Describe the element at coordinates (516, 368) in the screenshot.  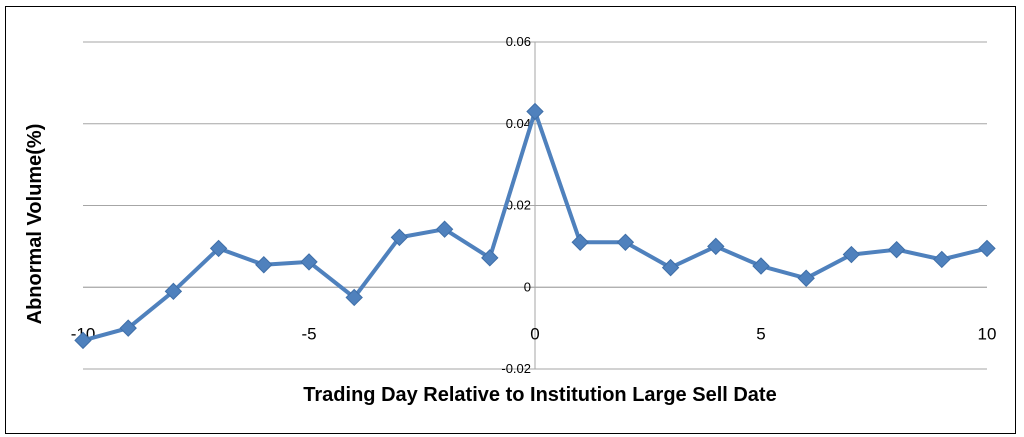
I see `y-tick-label: -0.02` at that location.